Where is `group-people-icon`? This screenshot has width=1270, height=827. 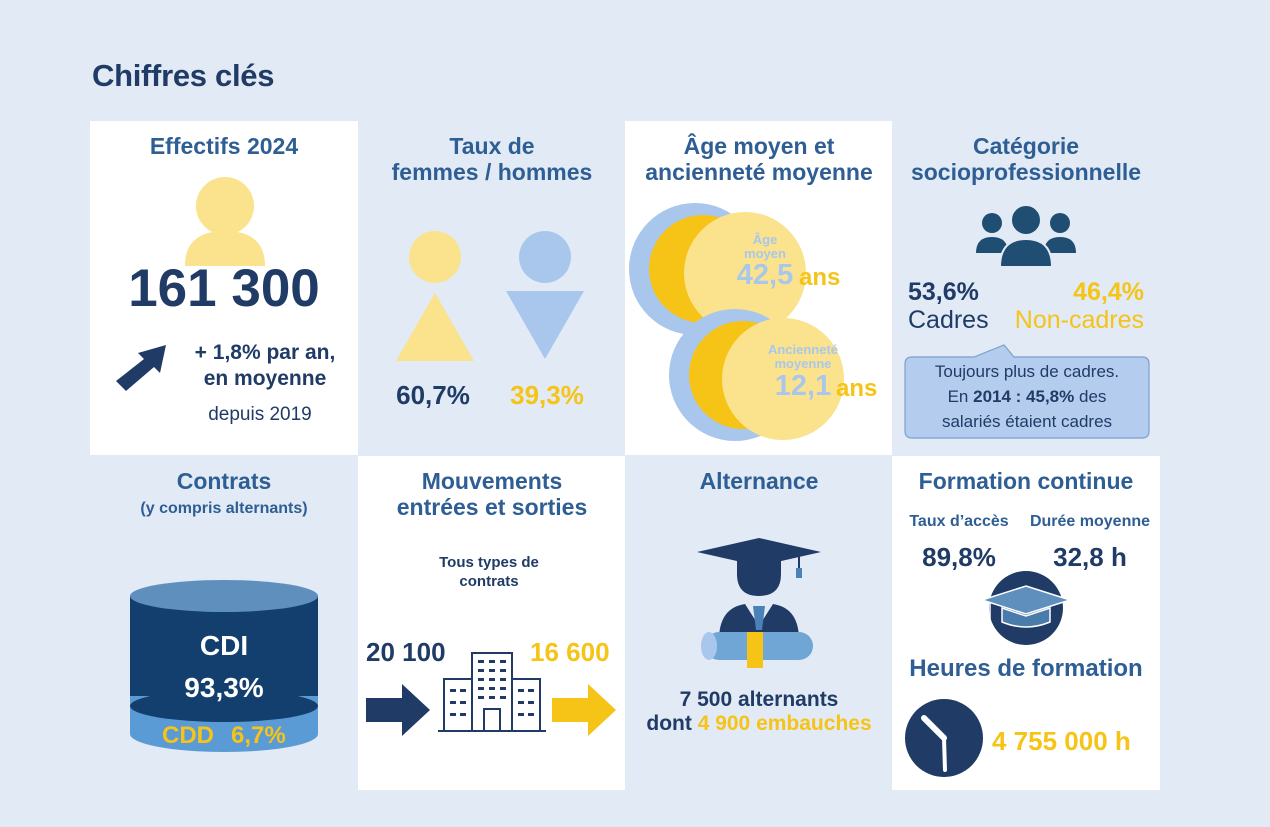 group-people-icon is located at coordinates (1026, 235).